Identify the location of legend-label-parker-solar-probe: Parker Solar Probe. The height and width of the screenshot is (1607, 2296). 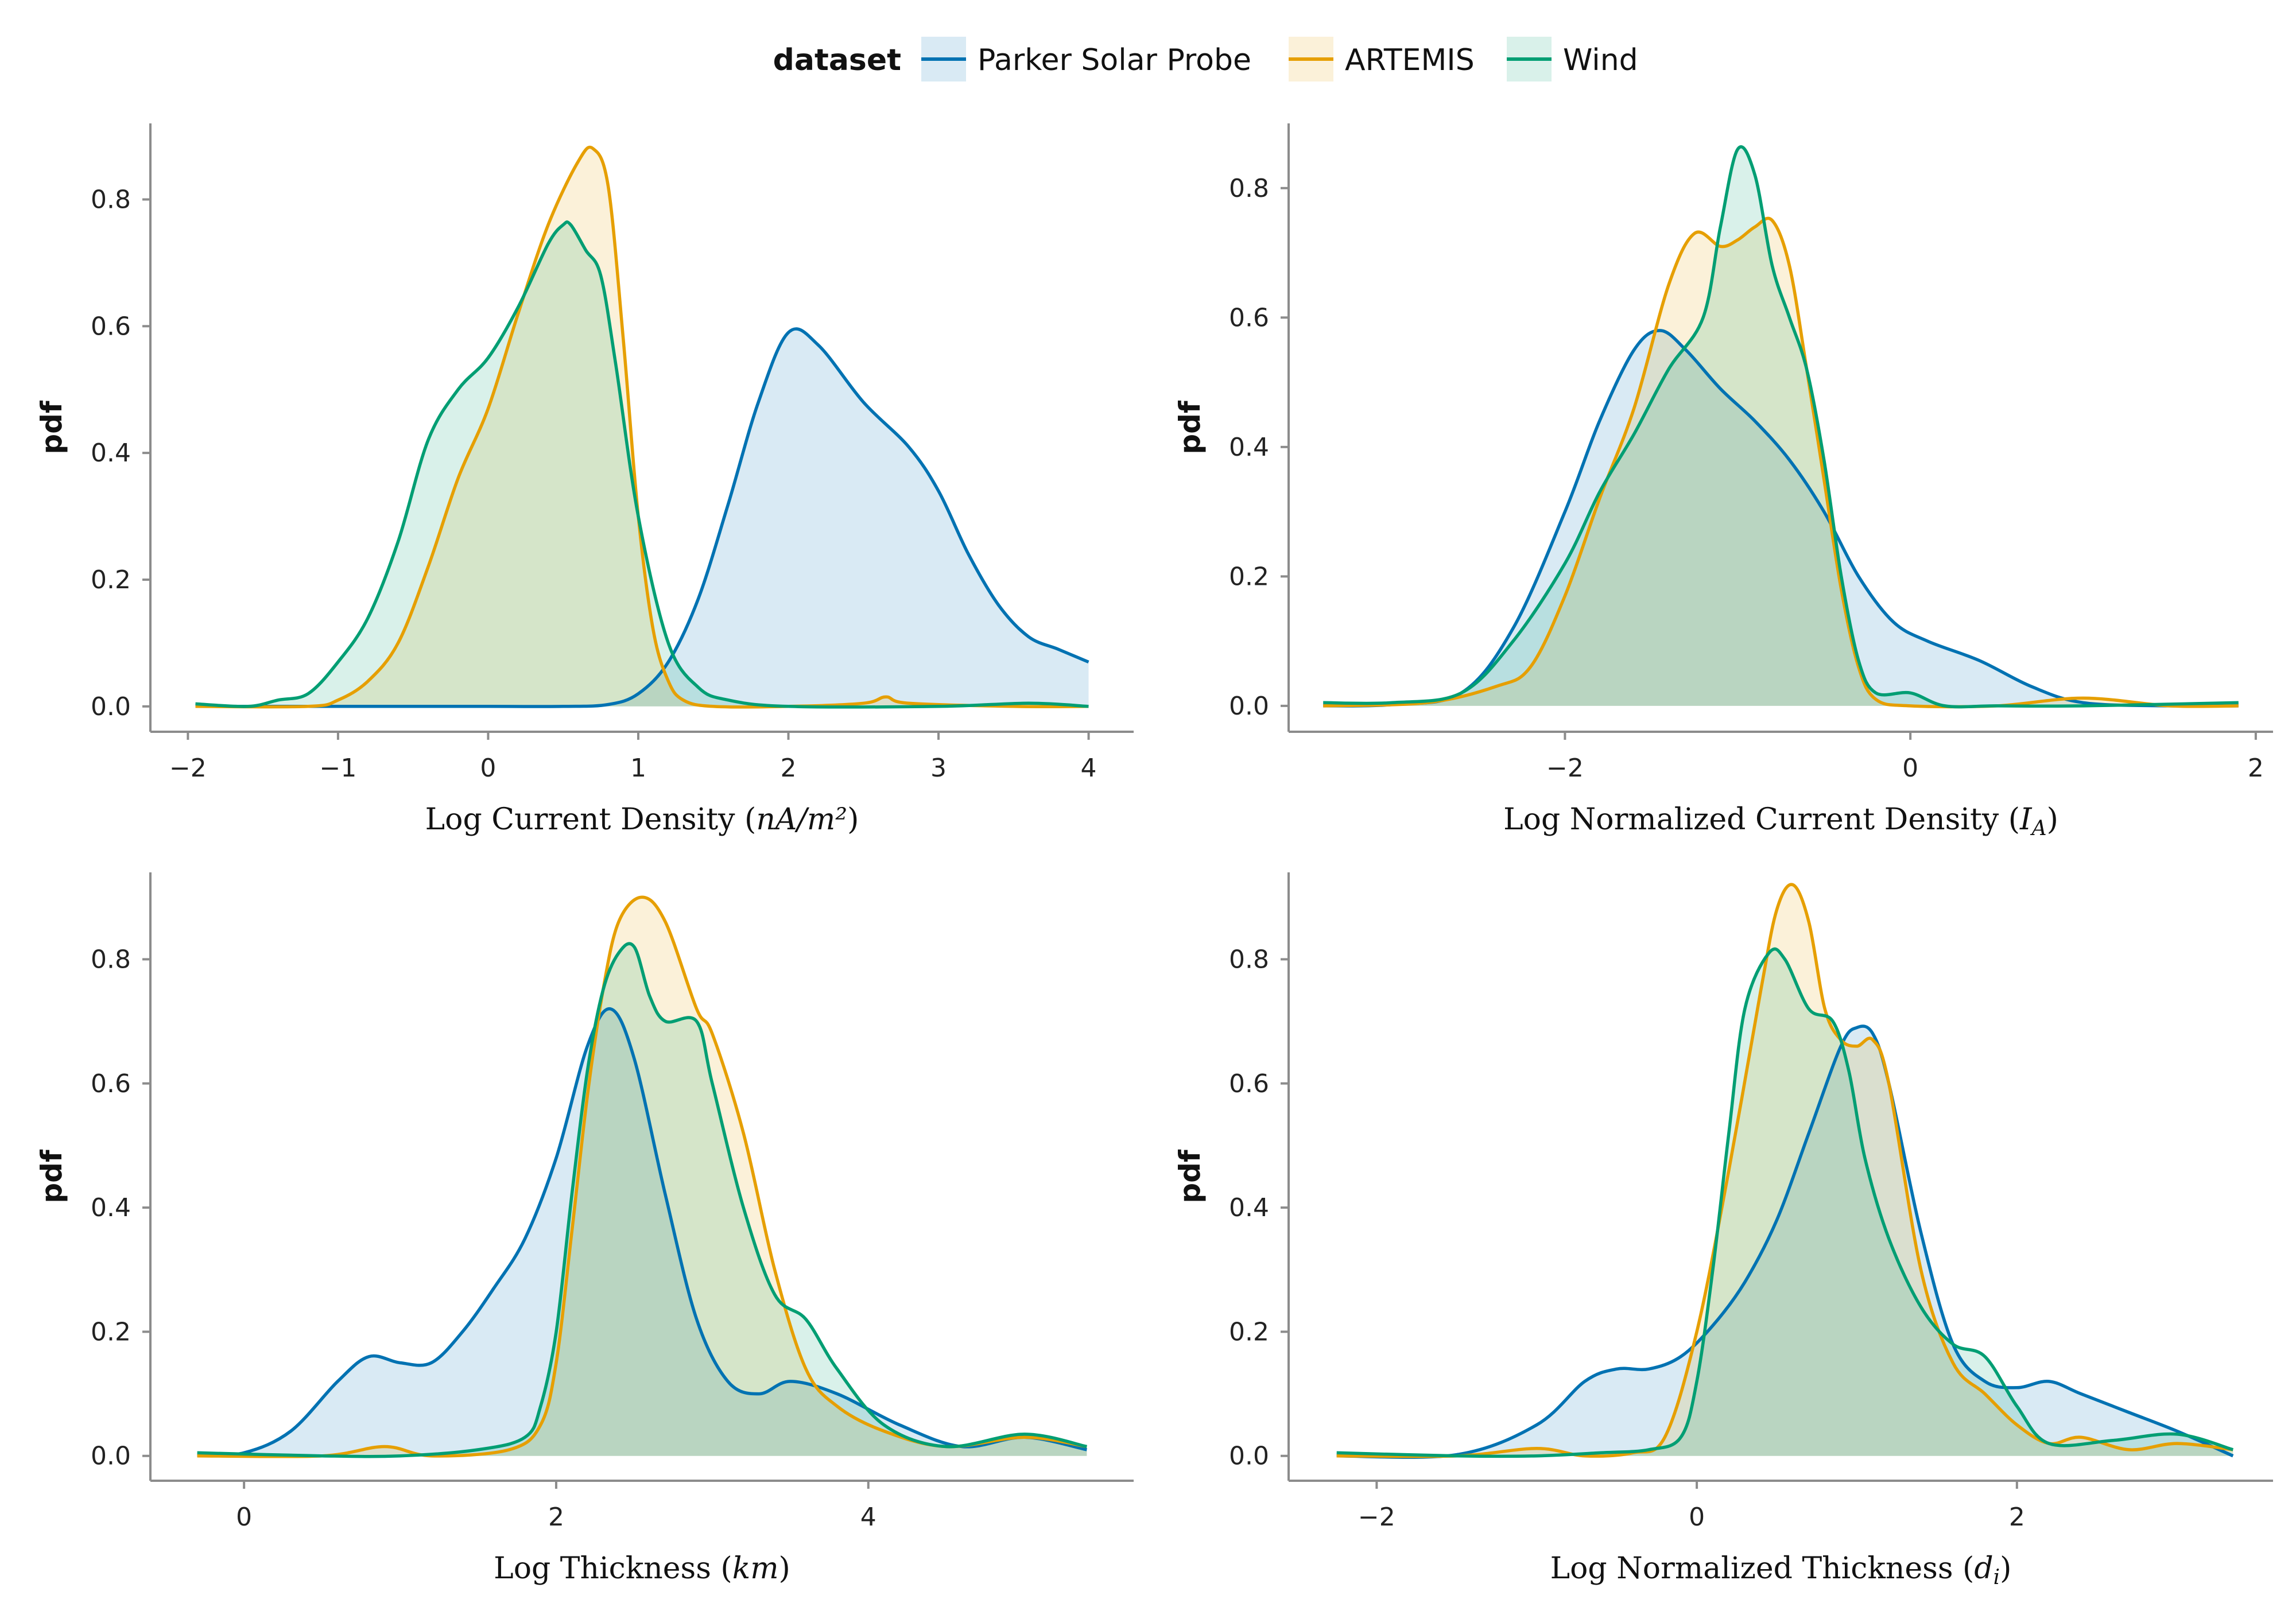
(1114, 60).